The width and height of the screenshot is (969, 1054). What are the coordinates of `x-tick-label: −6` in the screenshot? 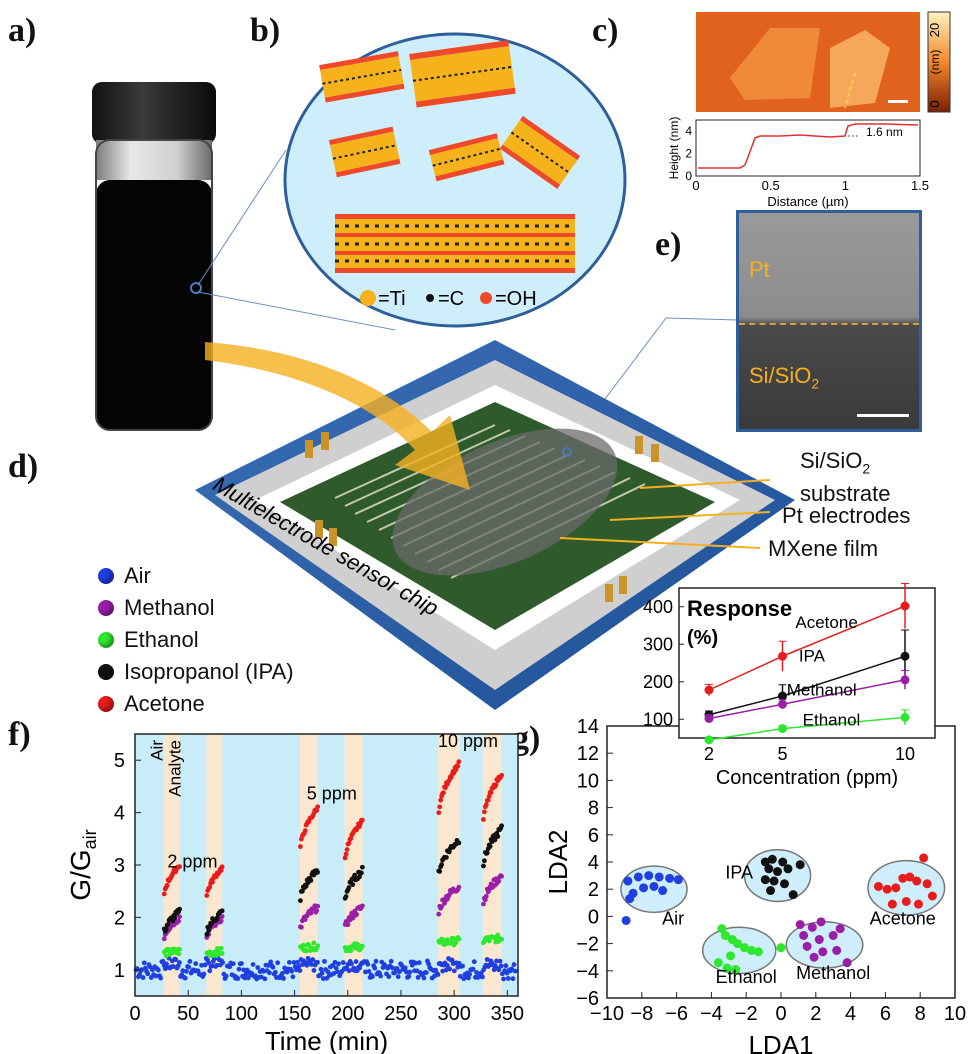 It's located at (676, 1014).